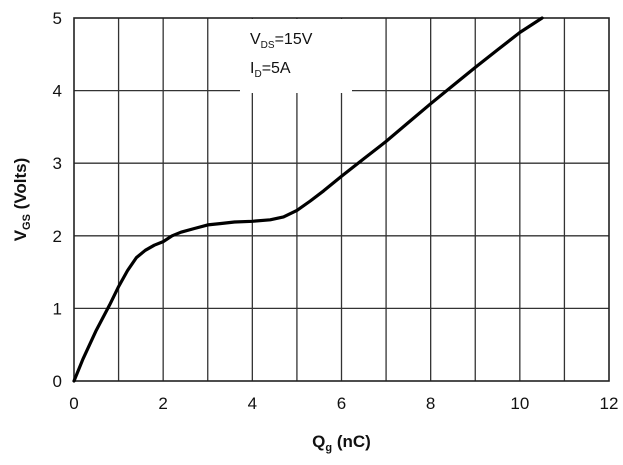 The width and height of the screenshot is (623, 465). I want to click on x-axis-title: Qg (nC), so click(341, 443).